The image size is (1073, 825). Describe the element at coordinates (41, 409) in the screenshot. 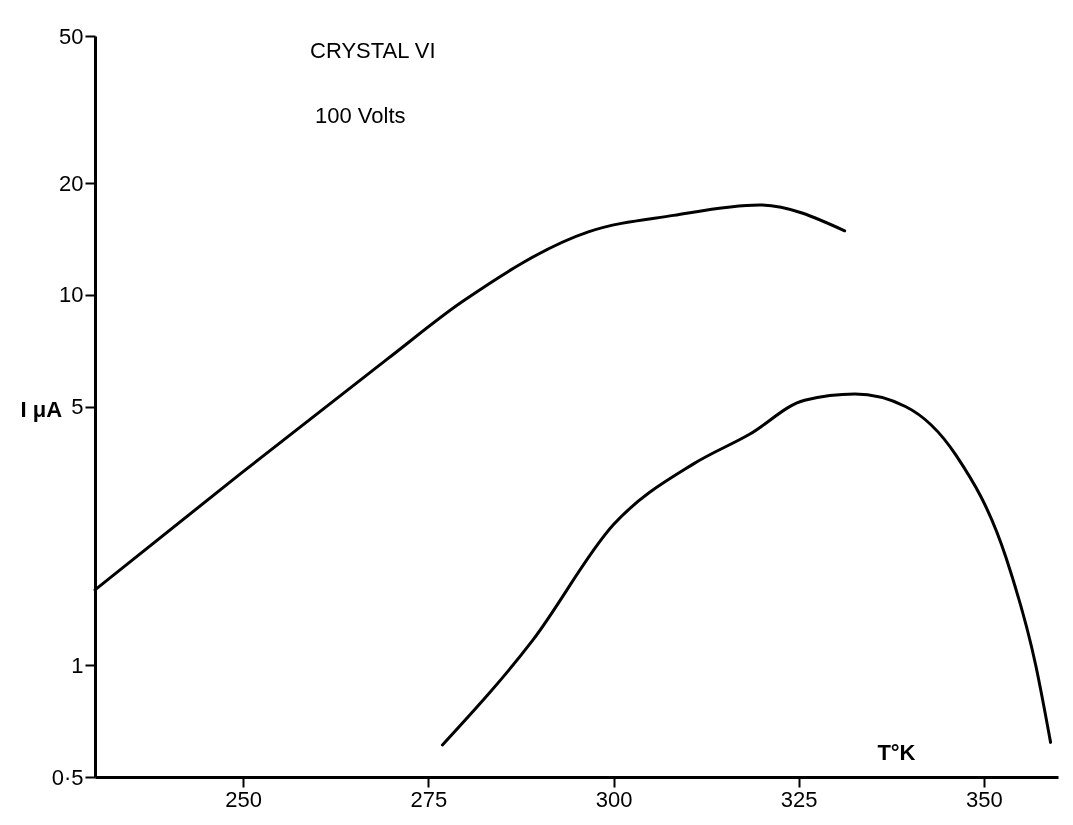

I see `y-axis-title: I μA` at that location.